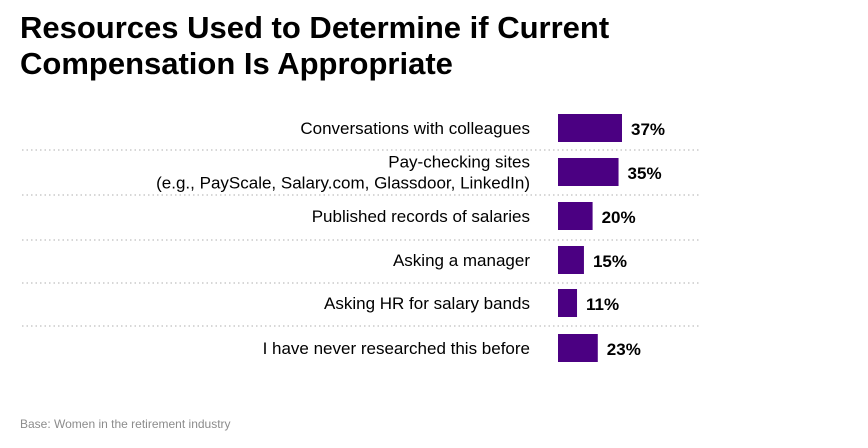  I want to click on category-label: Conversations with colleagues, so click(415, 128).